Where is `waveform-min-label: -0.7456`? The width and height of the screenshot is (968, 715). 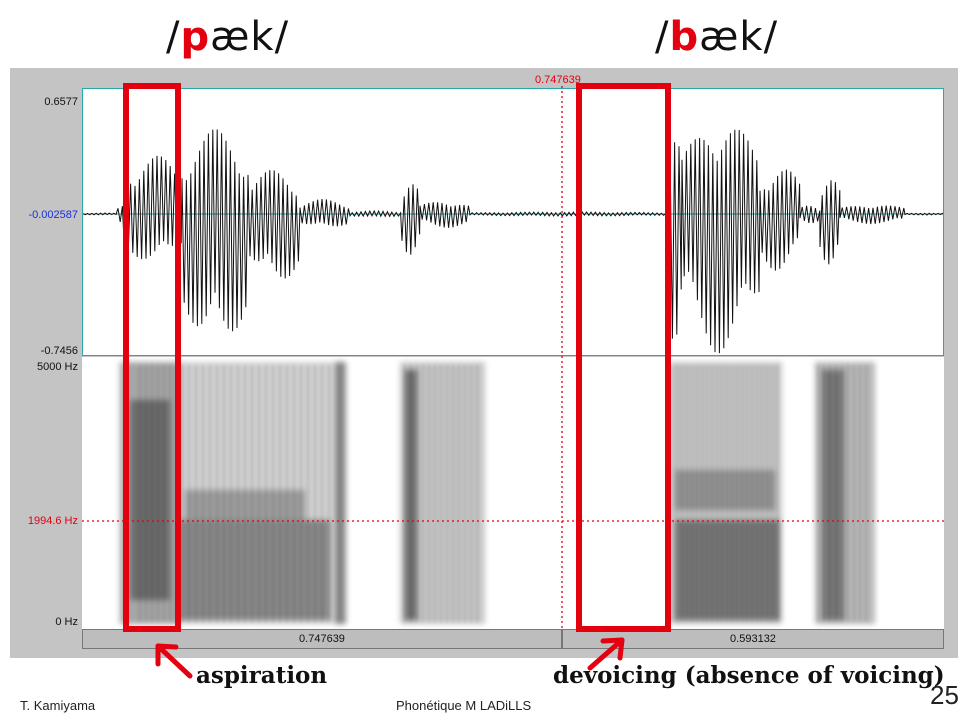 waveform-min-label: -0.7456 is located at coordinates (59, 351).